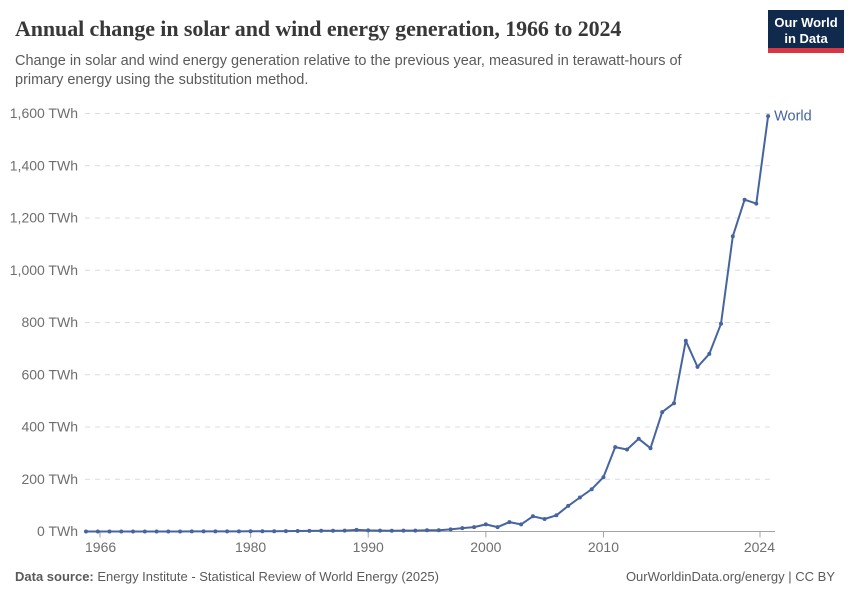  Describe the element at coordinates (806, 38) in the screenshot. I see `logo-line-2: in Data` at that location.